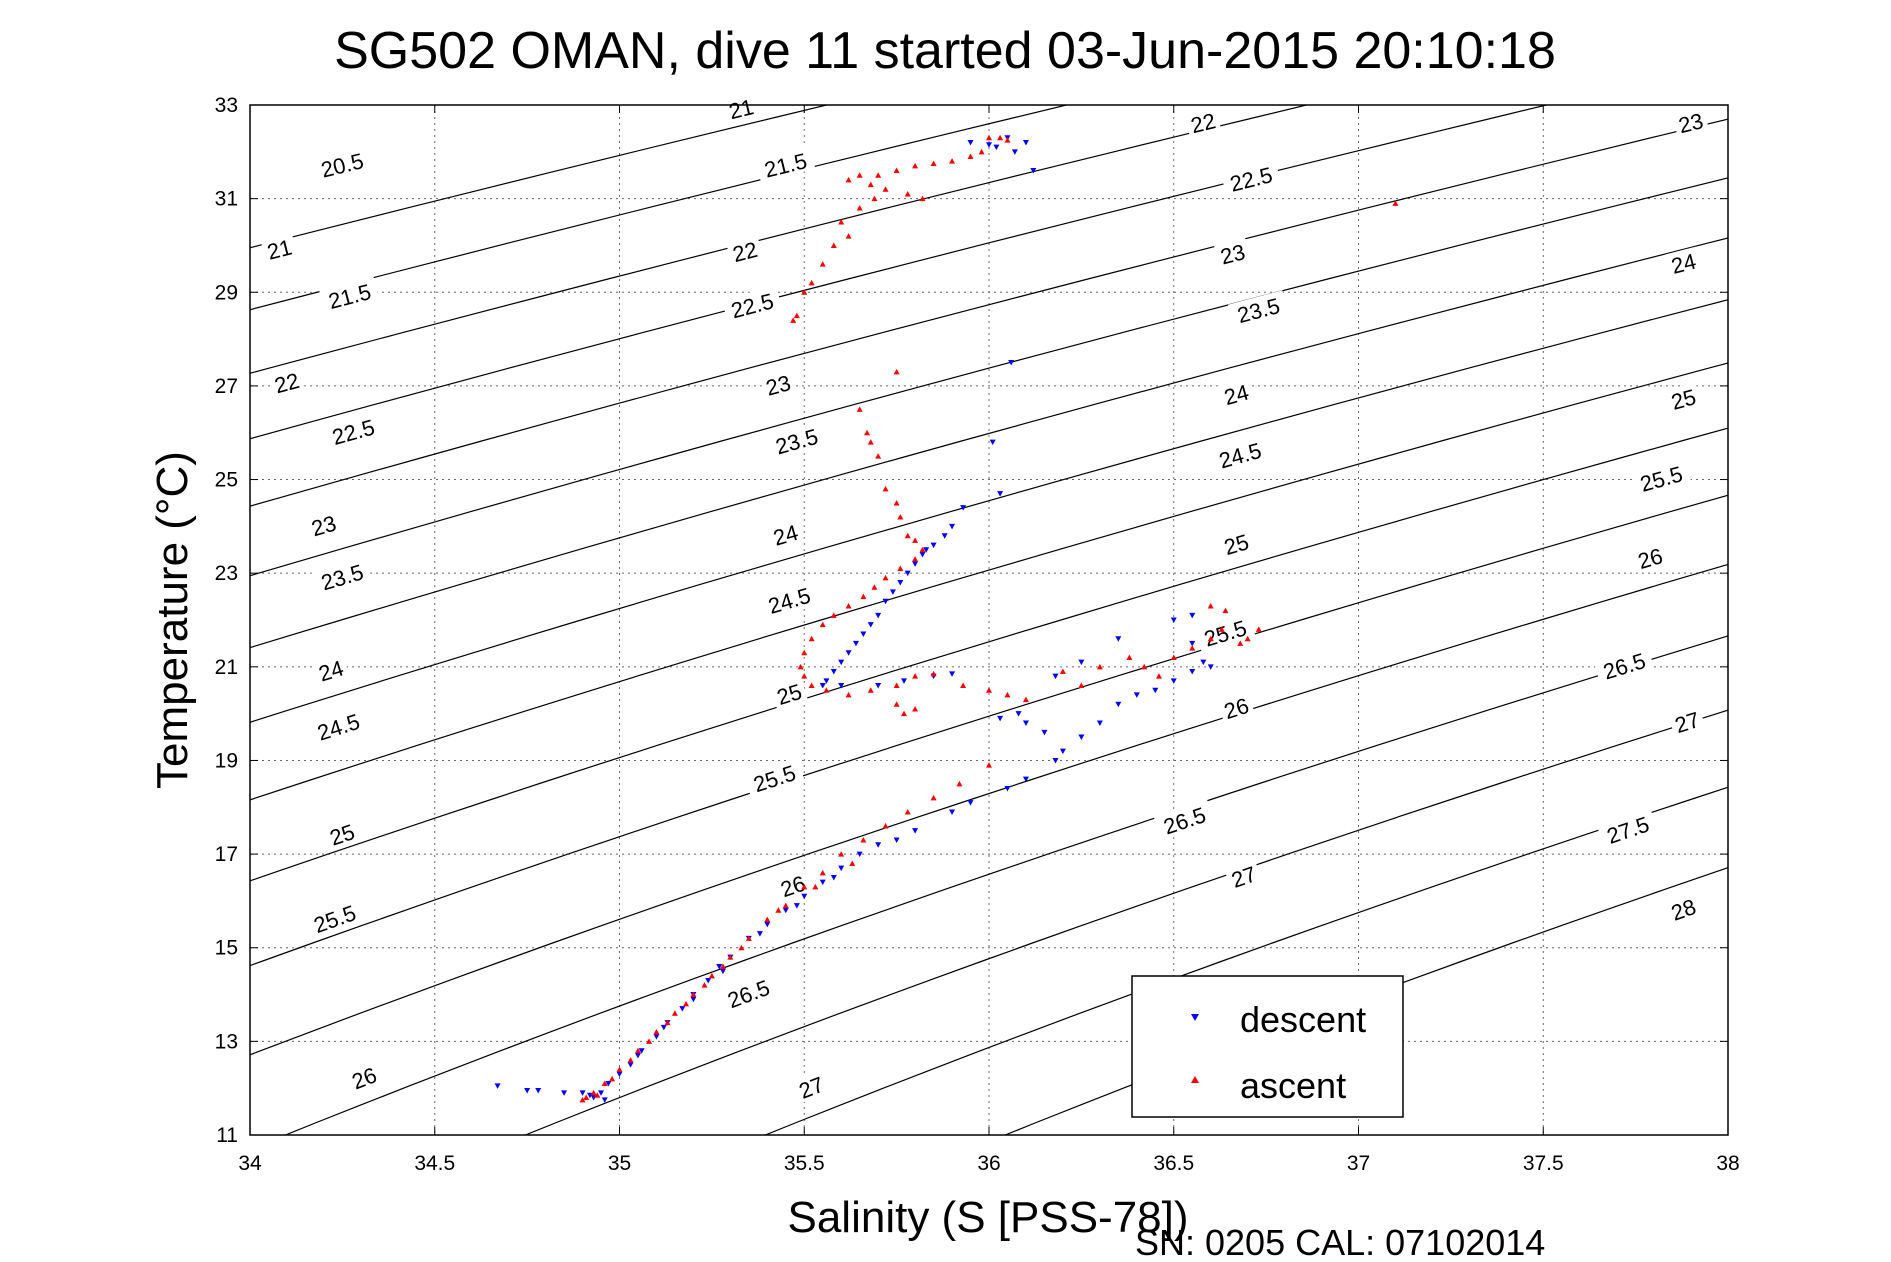 This screenshot has height=1262, width=1891. What do you see at coordinates (1340, 1242) in the screenshot?
I see `calibration-footer: SN: 0205 CAL: 07102014` at bounding box center [1340, 1242].